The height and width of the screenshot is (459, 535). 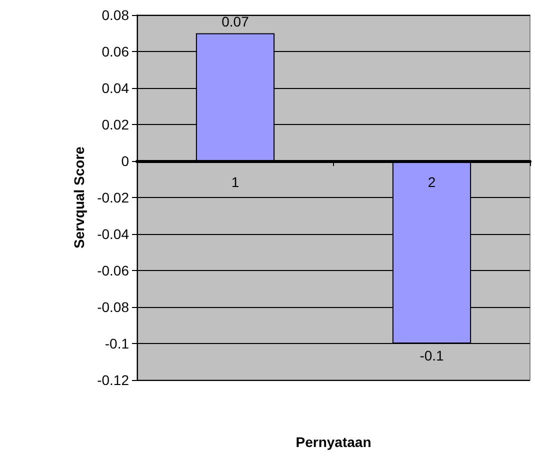 I want to click on y-tick-label: 0.06, so click(x=116, y=52).